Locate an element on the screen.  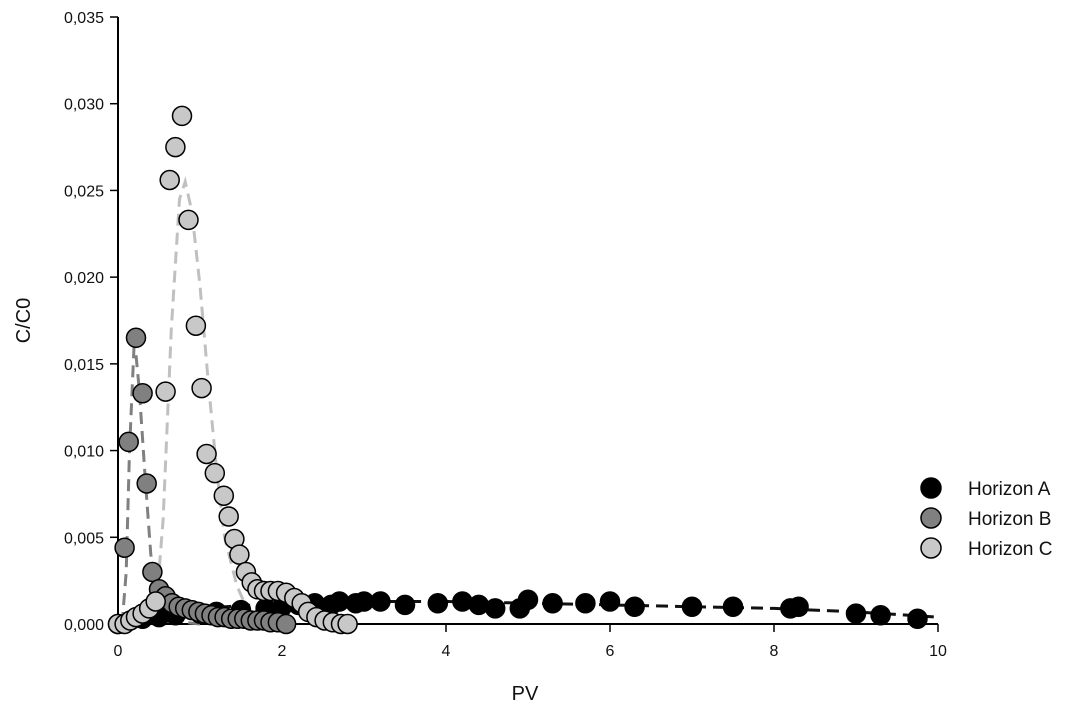
legend-item-horizon-b: Horizon B is located at coordinates (985, 518).